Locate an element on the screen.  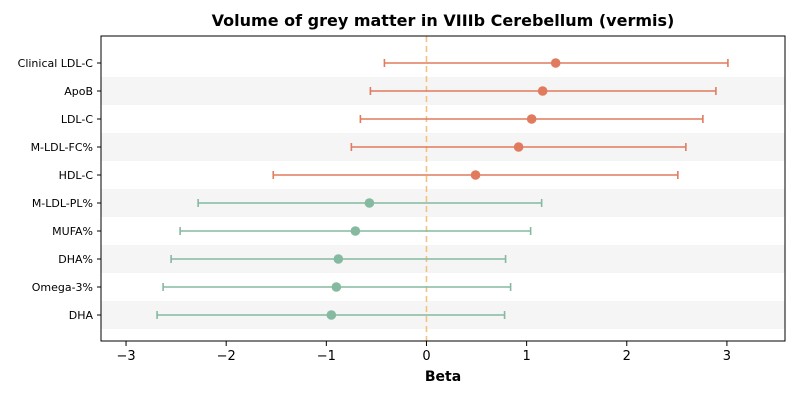
x-tick-label: 0 is located at coordinates (426, 356).